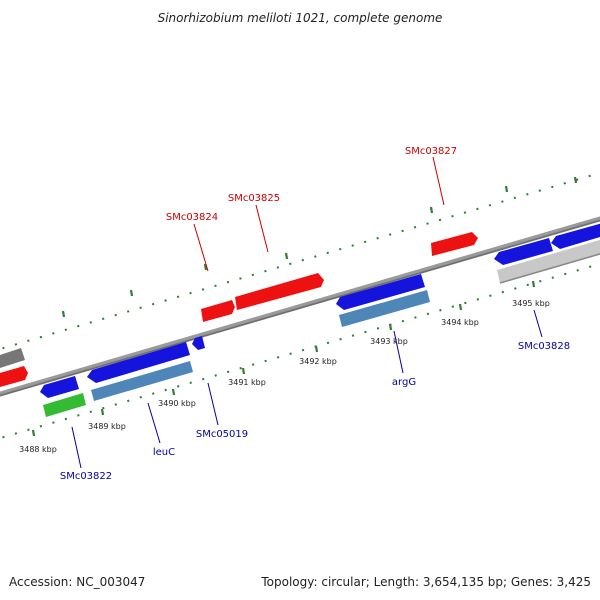  I want to click on gene-label-argg: argG, so click(404, 382).